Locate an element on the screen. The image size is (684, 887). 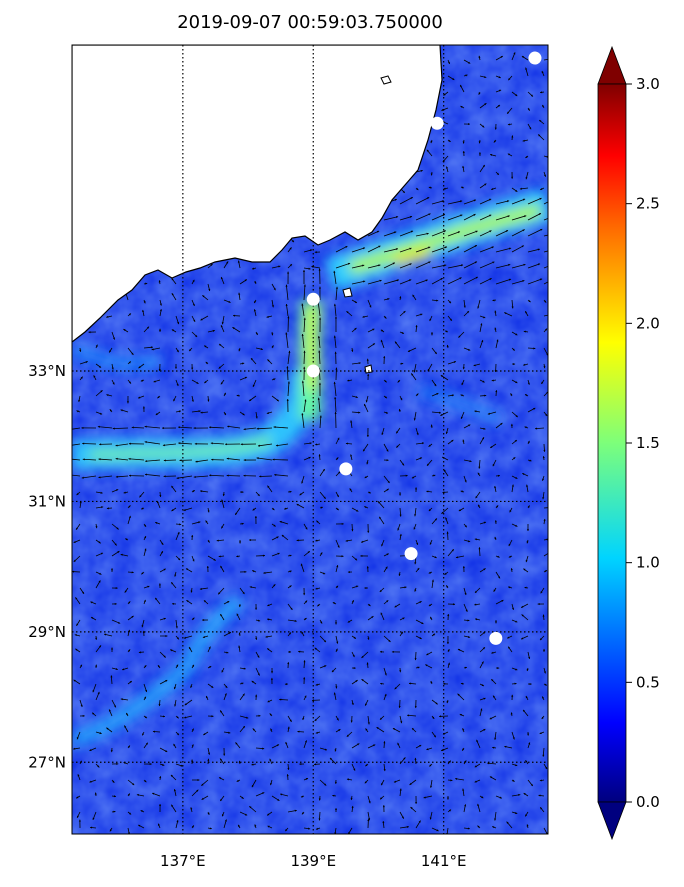
figure-title: 2019-09-07 00:59:03.750000 is located at coordinates (310, 22).